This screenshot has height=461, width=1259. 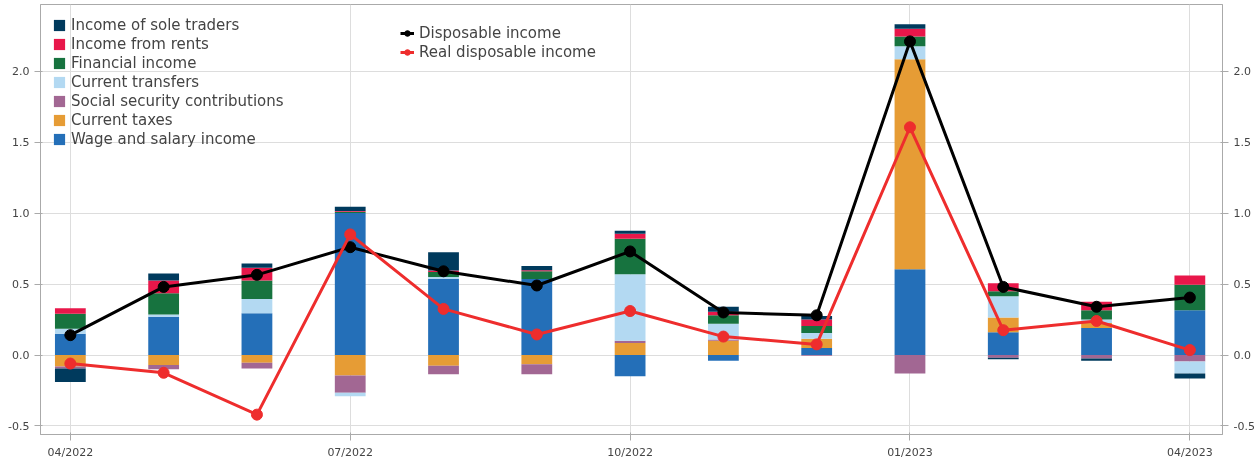 I want to click on y2-tick-label: 1.5, so click(x=1242, y=143).